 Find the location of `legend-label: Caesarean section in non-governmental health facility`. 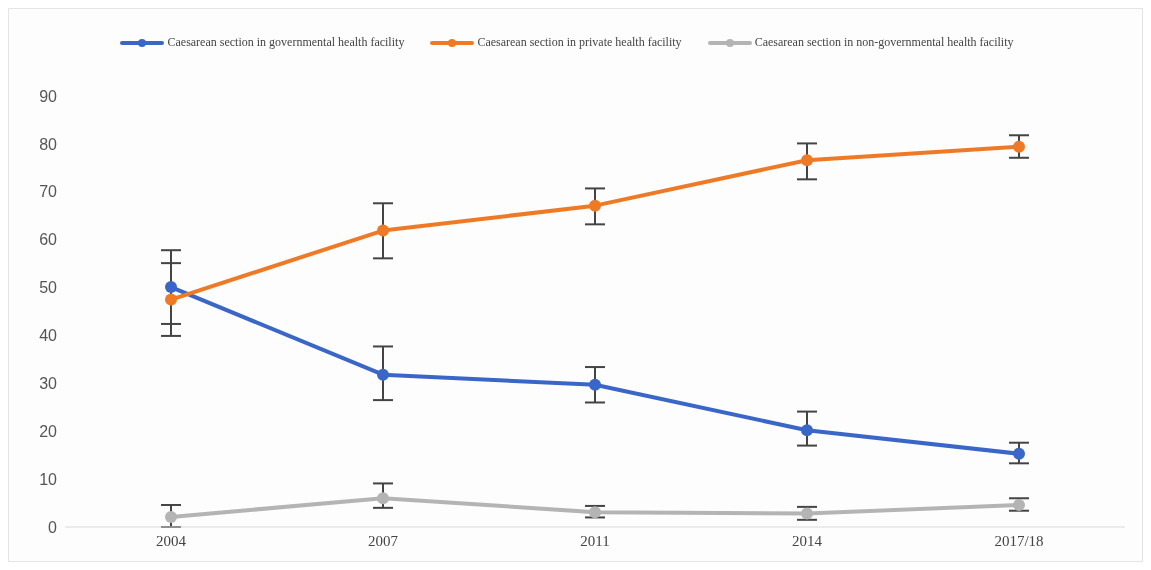

legend-label: Caesarean section in non-governmental health facility is located at coordinates (884, 42).